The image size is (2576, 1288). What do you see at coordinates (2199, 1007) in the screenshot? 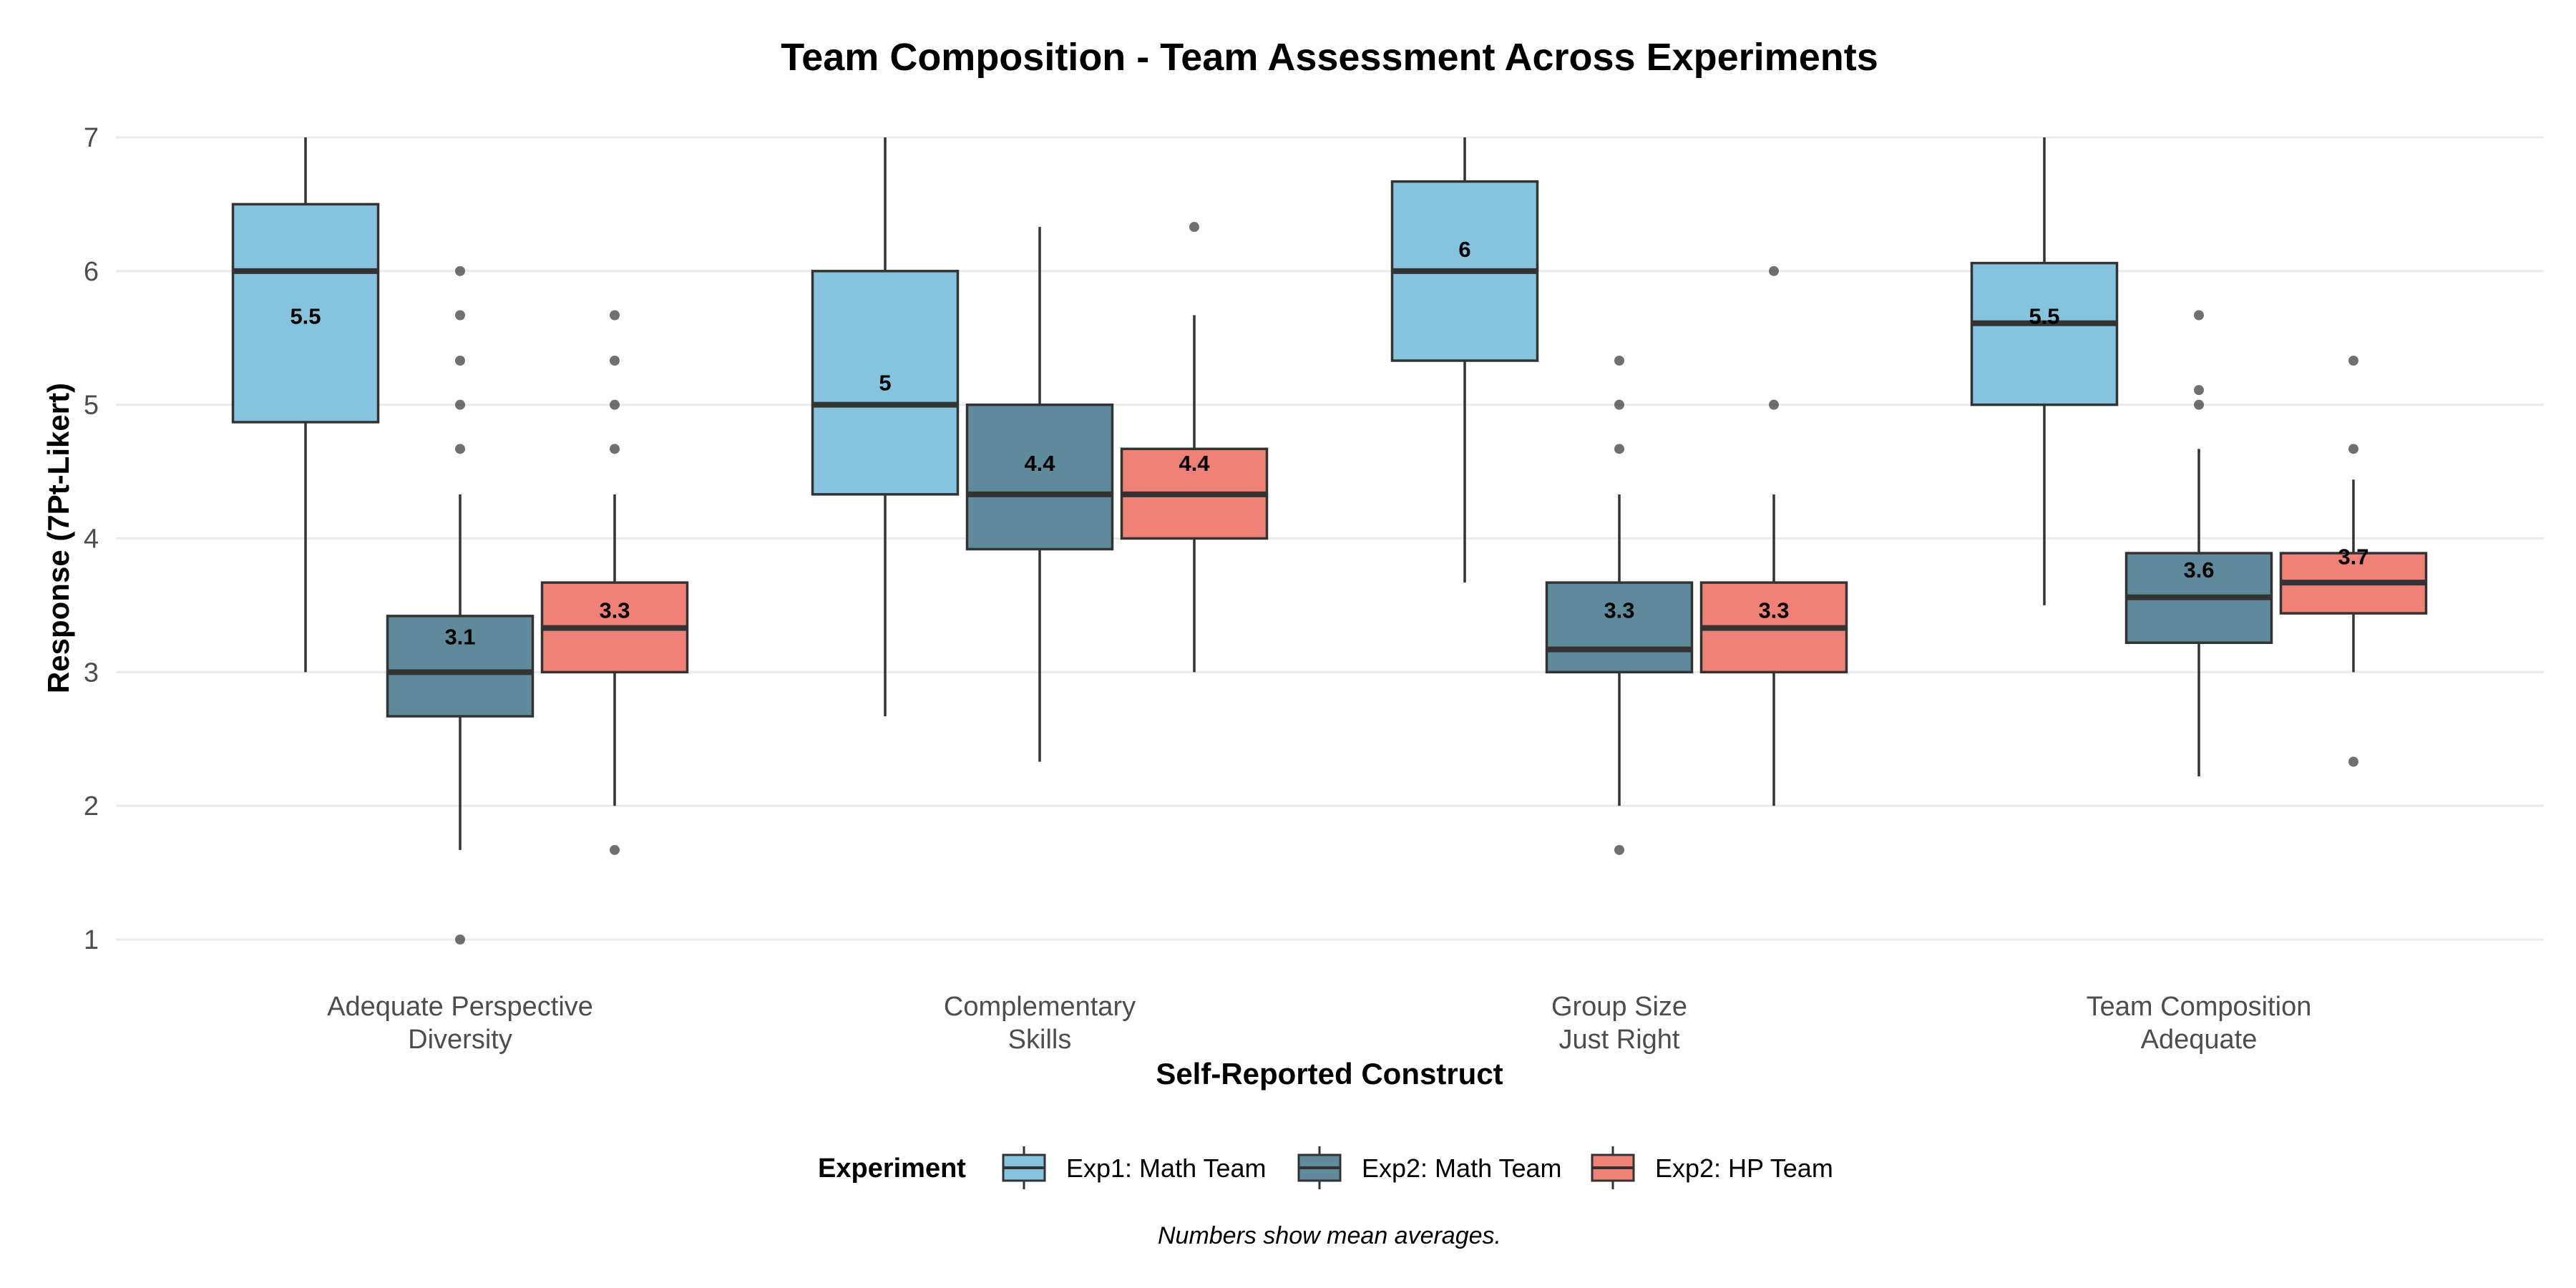
I see `x-tick-label: Team Composition` at bounding box center [2199, 1007].